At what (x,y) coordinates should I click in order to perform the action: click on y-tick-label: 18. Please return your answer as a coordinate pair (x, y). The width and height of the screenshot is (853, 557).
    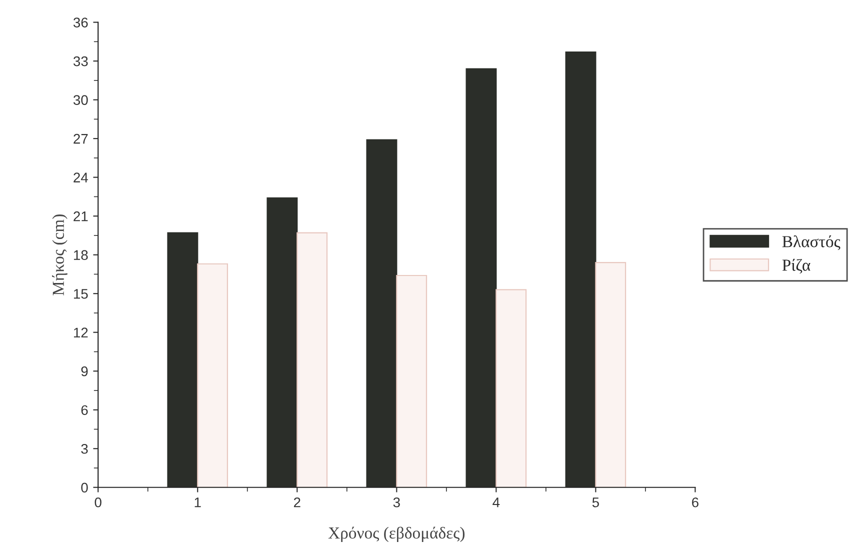
    Looking at the image, I should click on (81, 255).